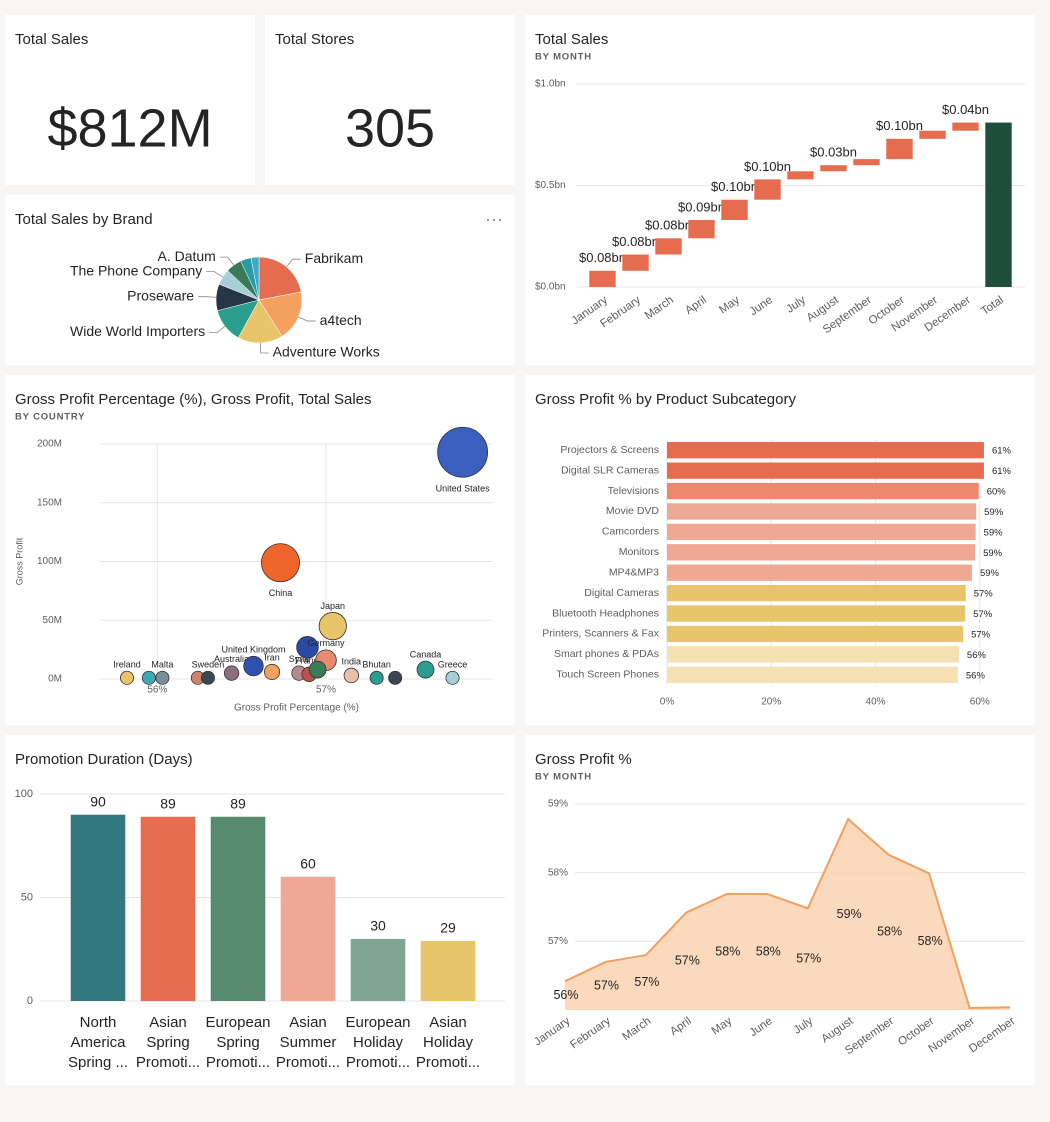  I want to click on data-label: 90, so click(98, 801).